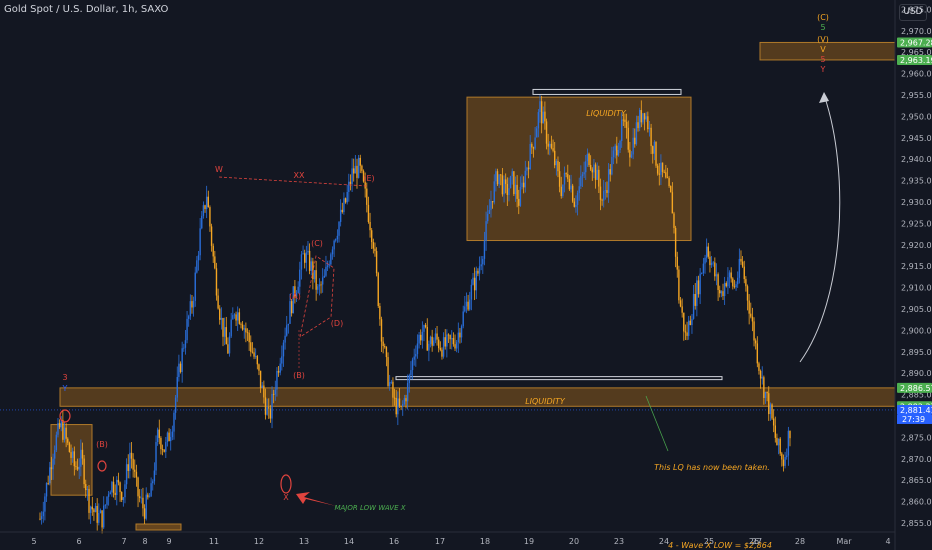 The image size is (932, 550). What do you see at coordinates (820, 228) in the screenshot?
I see `target-curve` at bounding box center [820, 228].